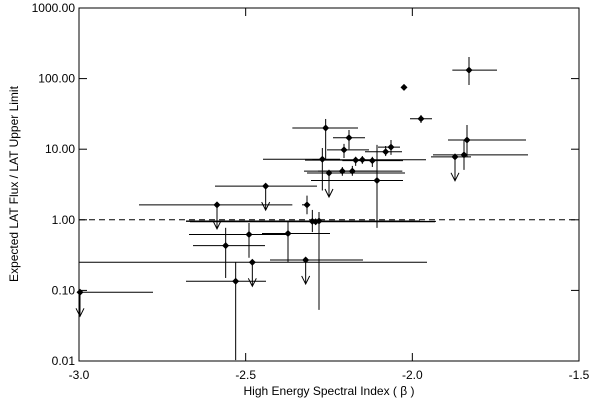  I want to click on y-tick-label: 1000.00, so click(54, 8).